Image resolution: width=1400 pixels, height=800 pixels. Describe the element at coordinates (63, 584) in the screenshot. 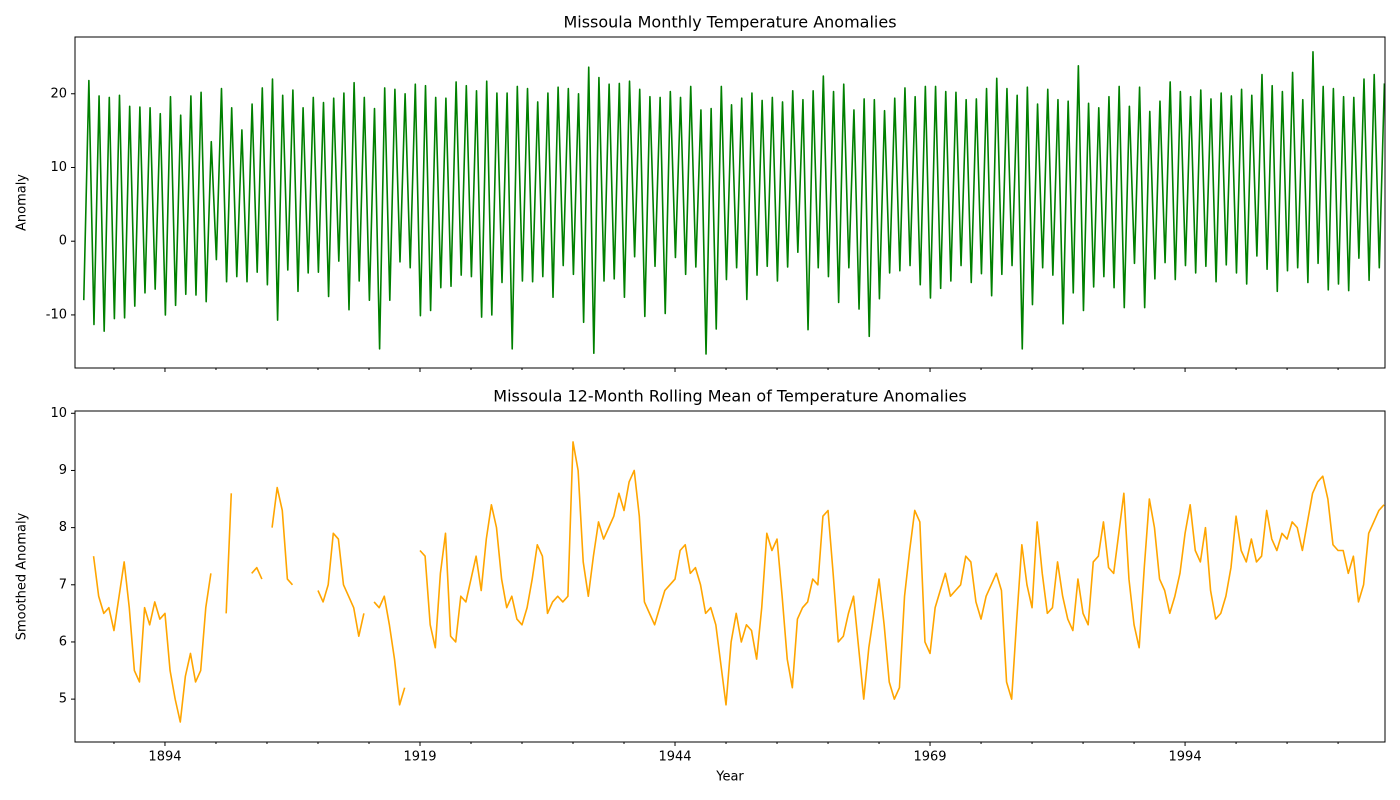

I see `y-tick-label: 7` at that location.